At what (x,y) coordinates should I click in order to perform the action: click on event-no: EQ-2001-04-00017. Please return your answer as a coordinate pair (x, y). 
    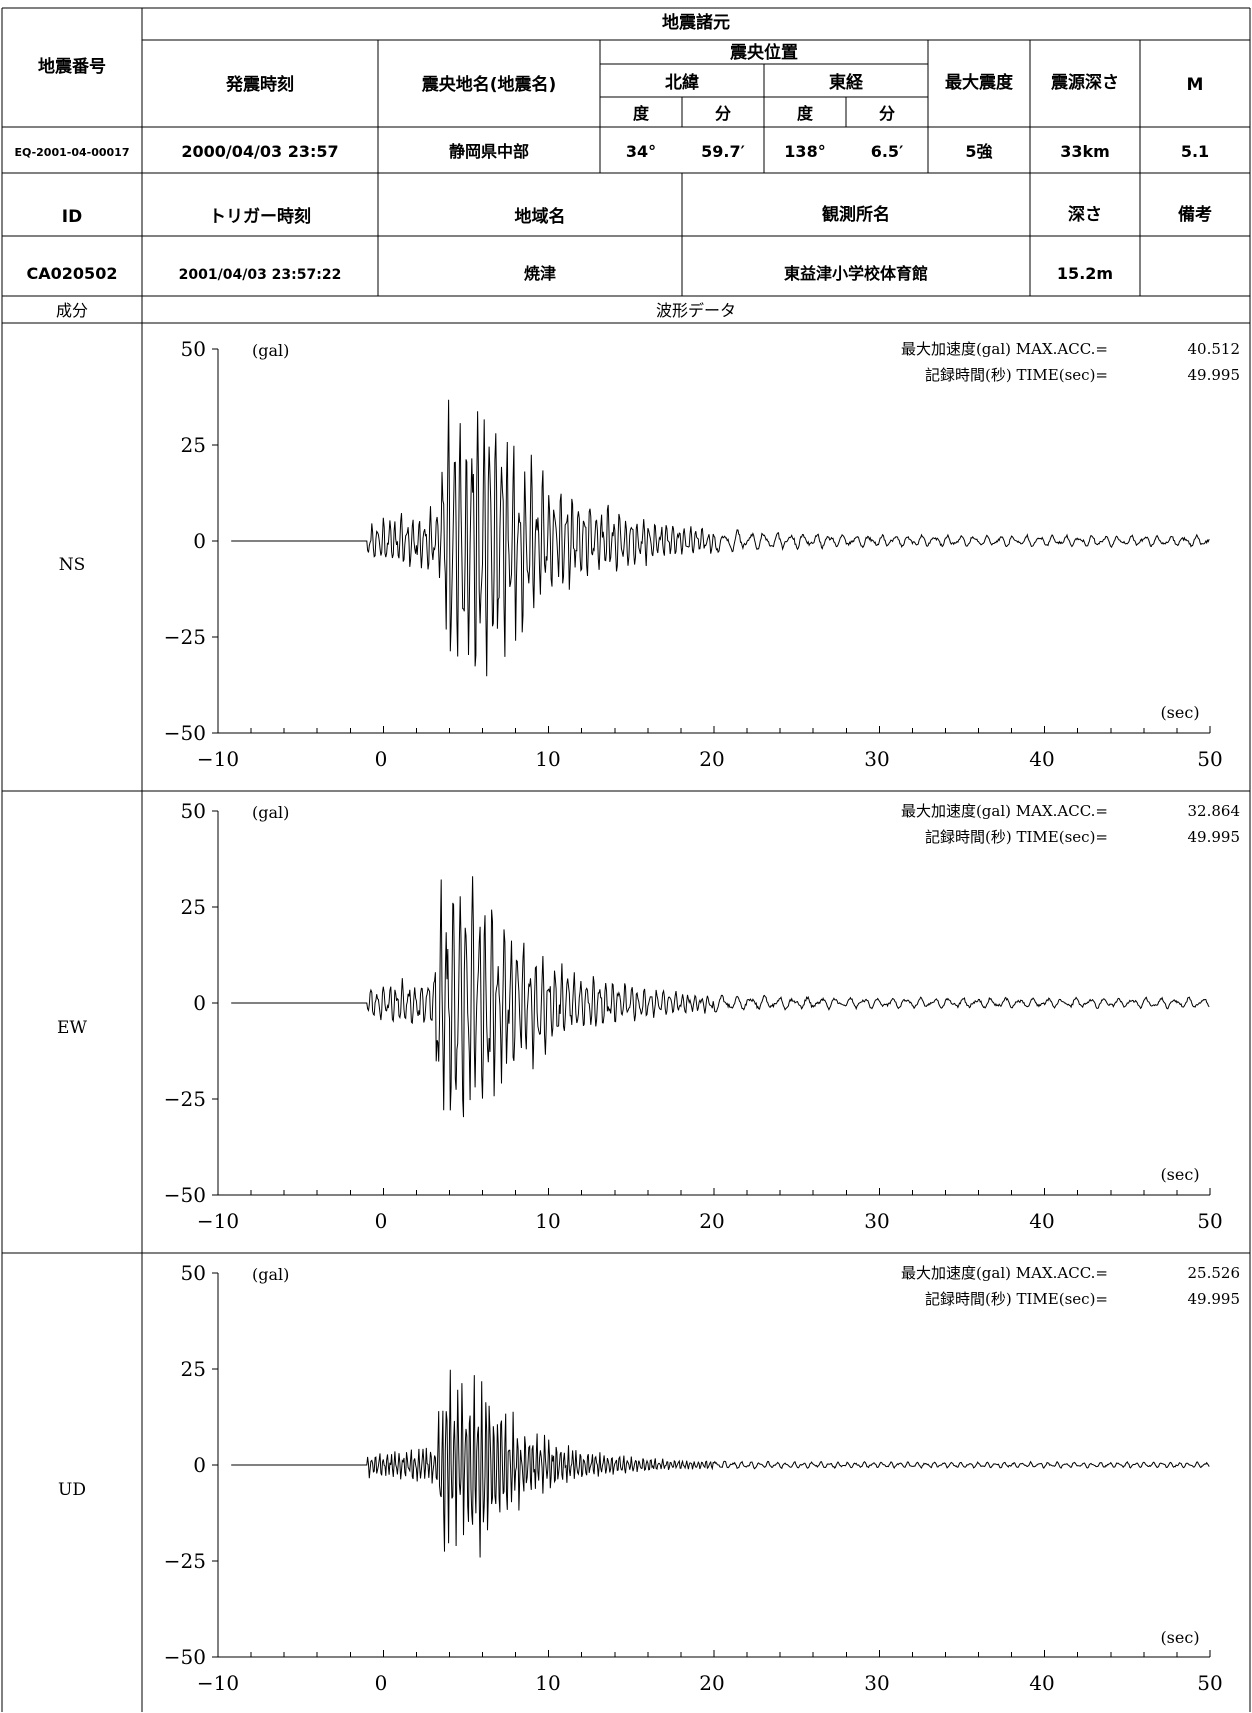
    Looking at the image, I should click on (72, 152).